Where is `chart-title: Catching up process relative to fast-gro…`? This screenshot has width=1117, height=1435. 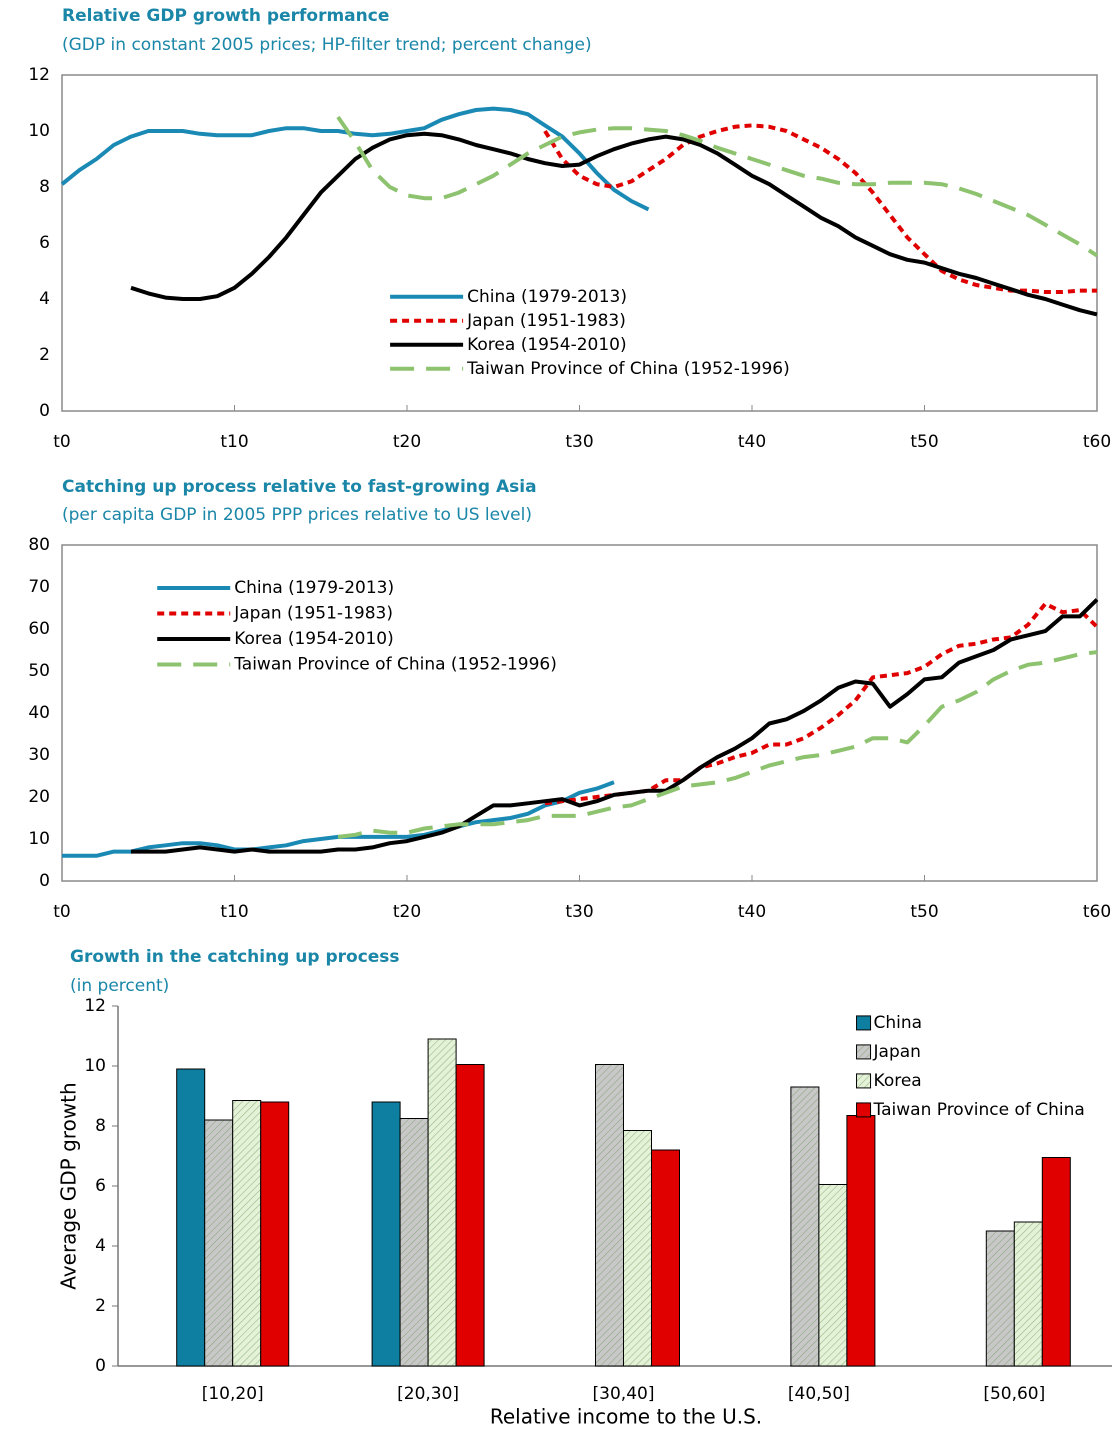 chart-title: Catching up process relative to fast-gro… is located at coordinates (299, 487).